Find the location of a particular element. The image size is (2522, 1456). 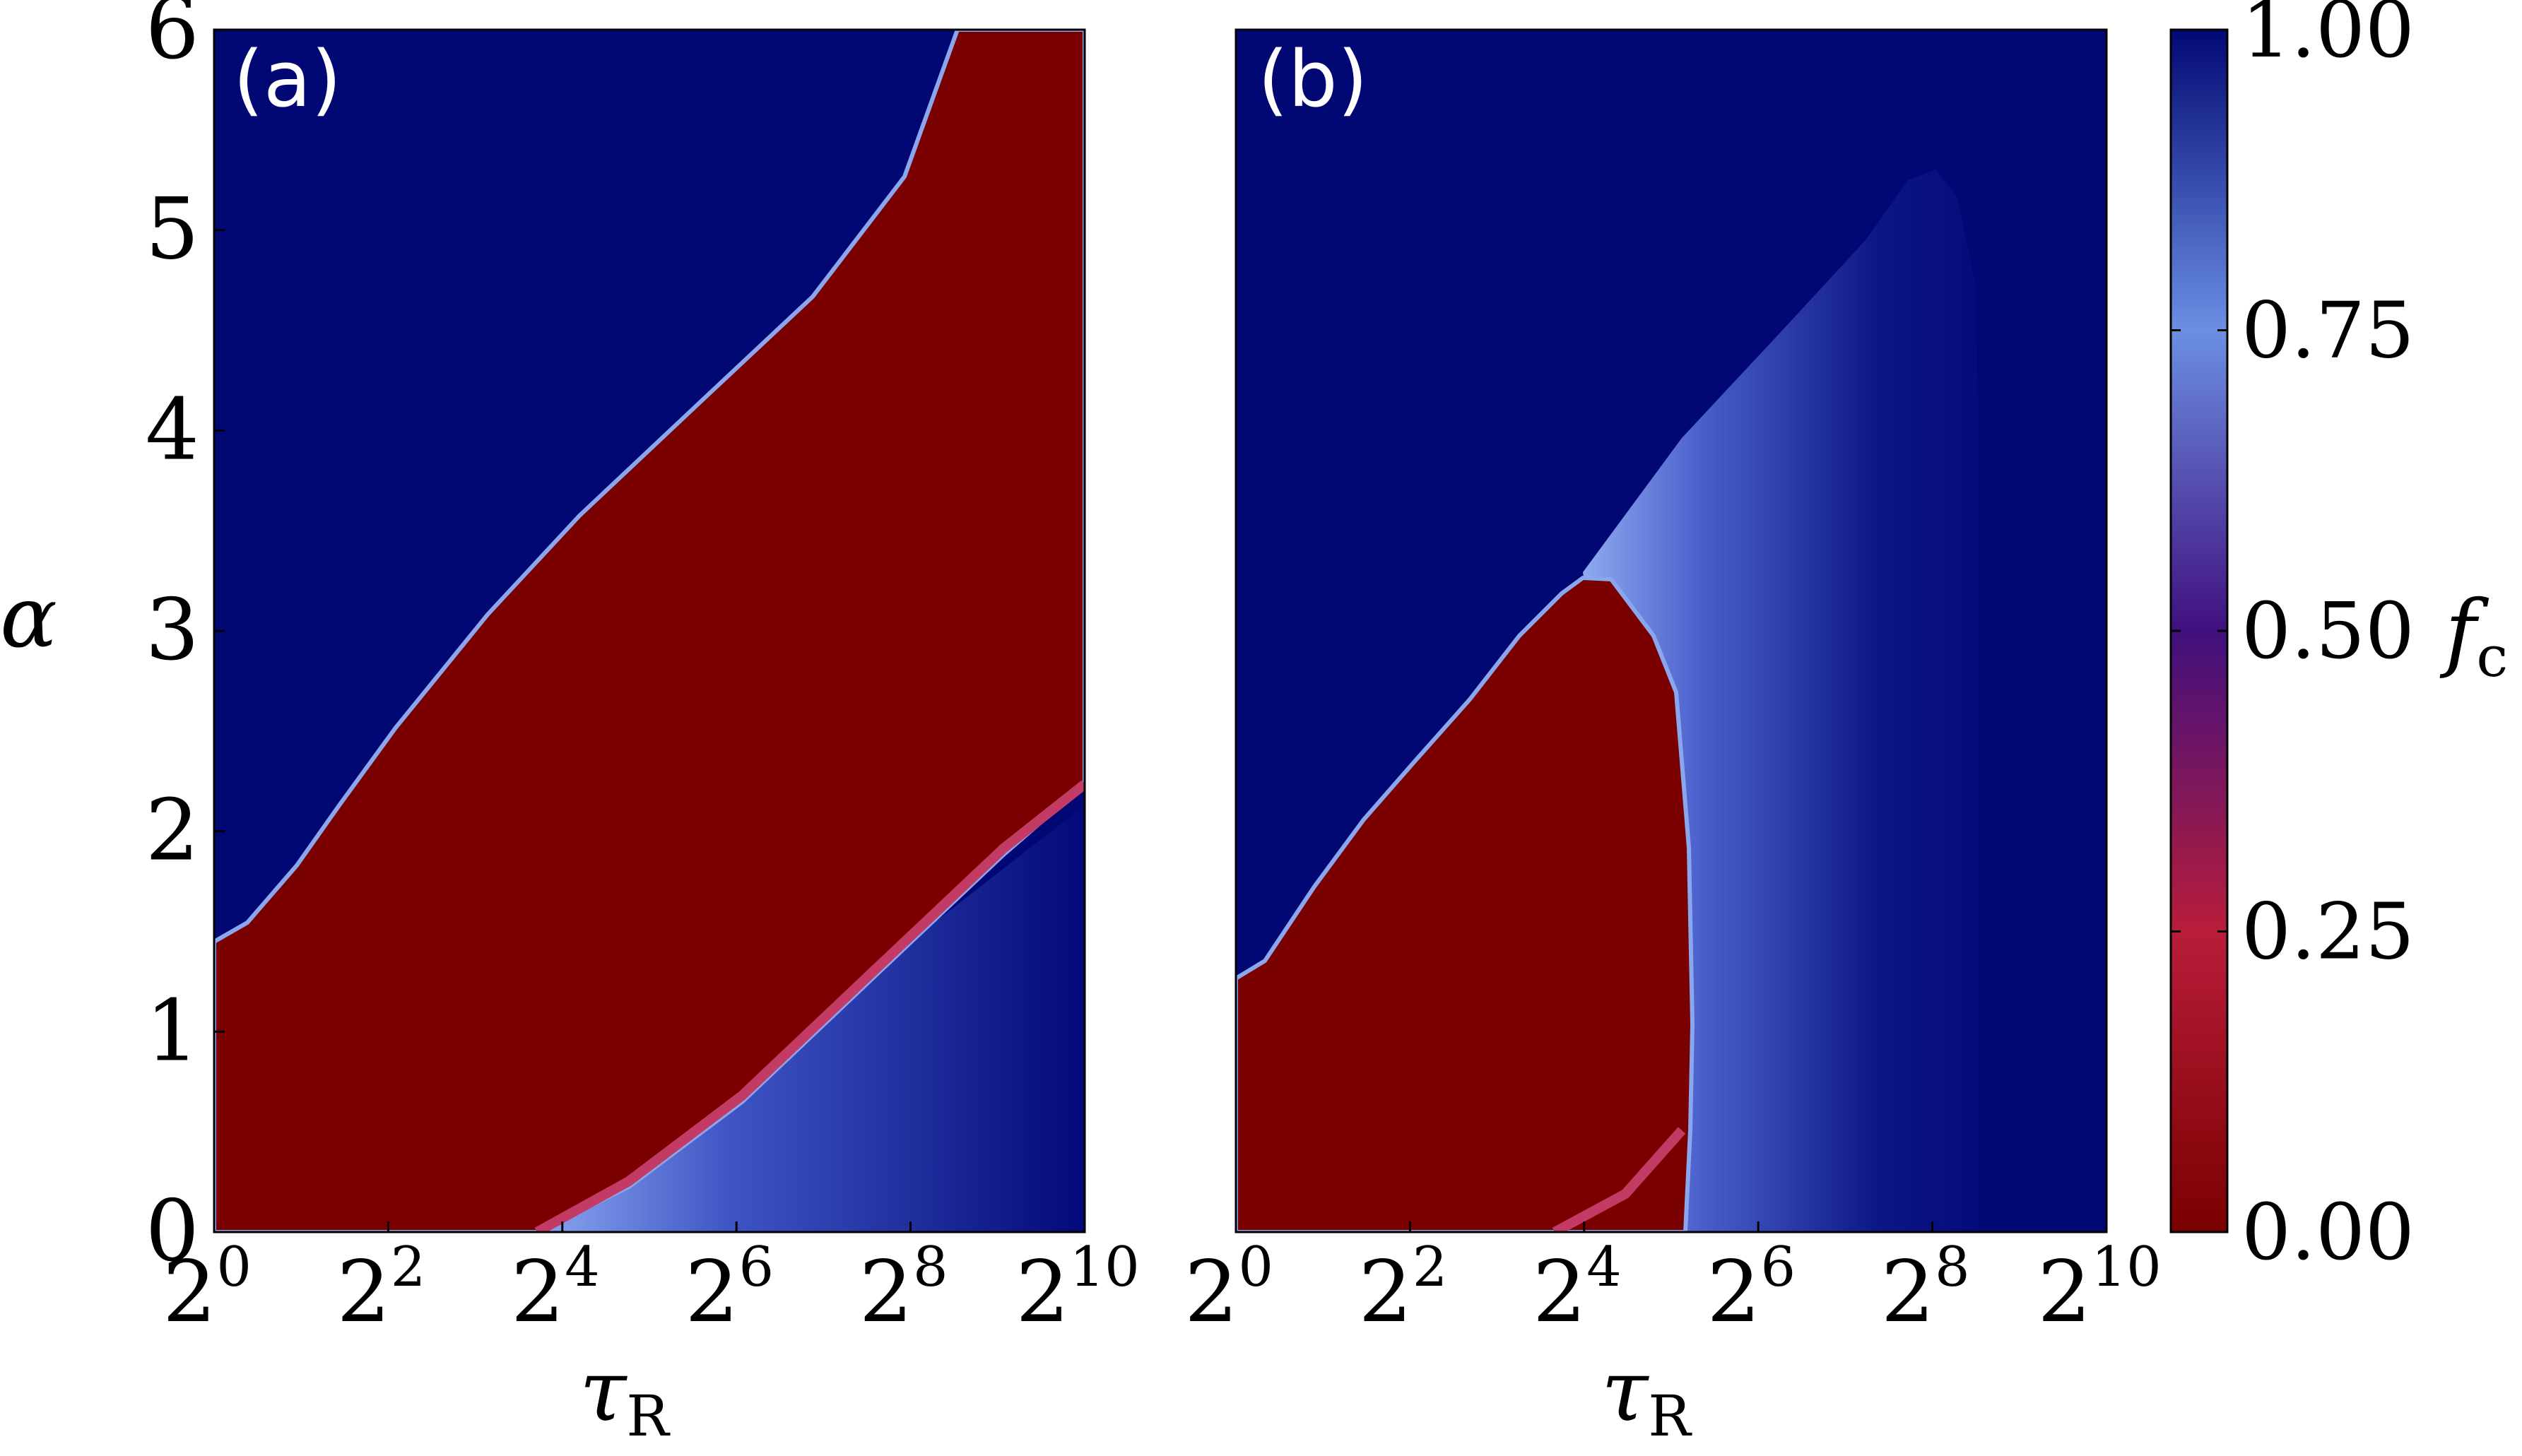

panel-b-edge-band is located at coordinates (1619, 1179).